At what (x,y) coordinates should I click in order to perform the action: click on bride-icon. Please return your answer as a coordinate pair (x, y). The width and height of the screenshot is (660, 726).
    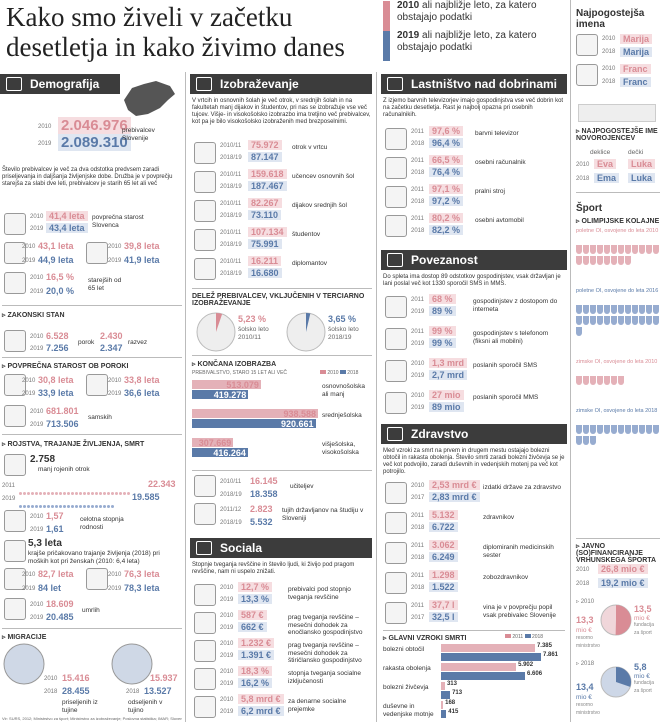
    Looking at the image, I should click on (15, 385).